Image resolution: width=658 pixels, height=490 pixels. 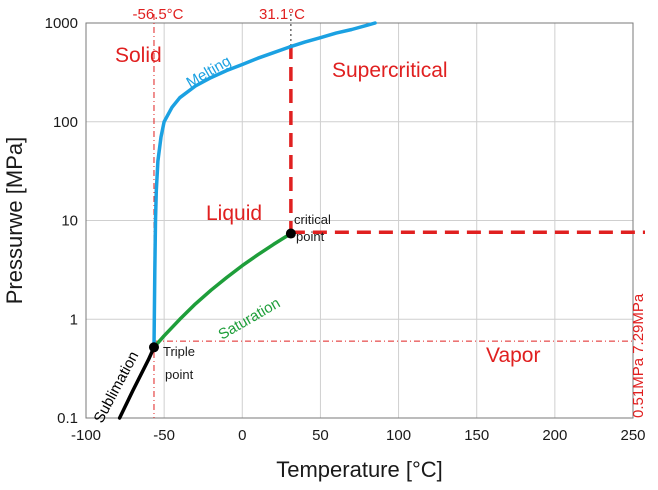 I want to click on pressure-values-label: 0.51MPa 7.29MPa, so click(x=638, y=355).